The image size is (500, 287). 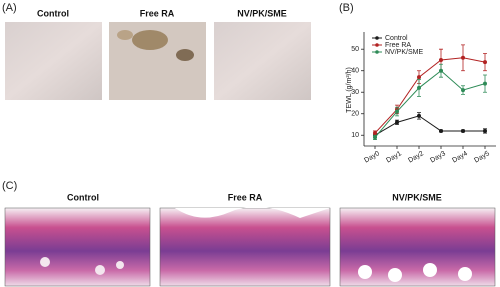 I want to click on y-tick-label: 40, so click(x=355, y=71).